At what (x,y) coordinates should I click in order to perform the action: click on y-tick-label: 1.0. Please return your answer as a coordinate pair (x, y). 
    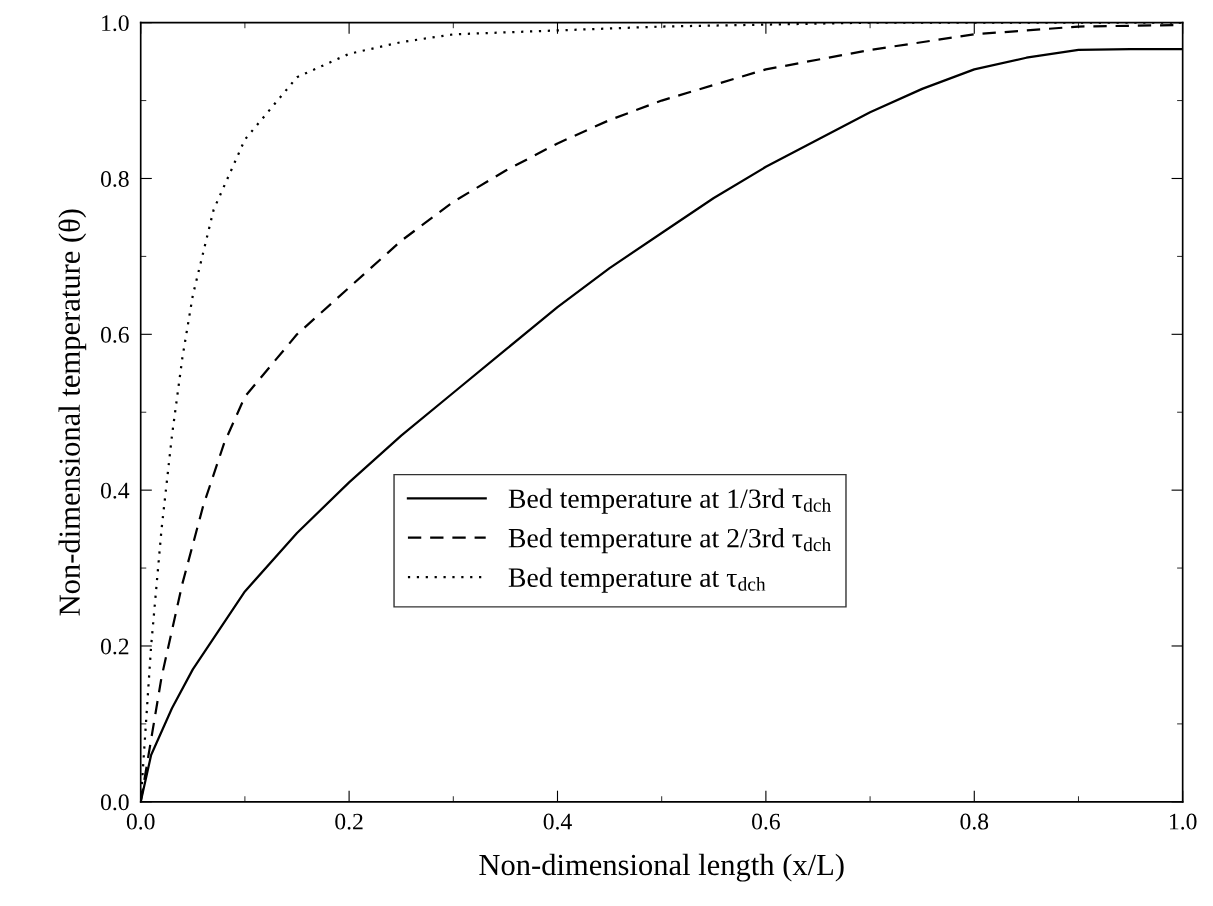
    Looking at the image, I should click on (115, 23).